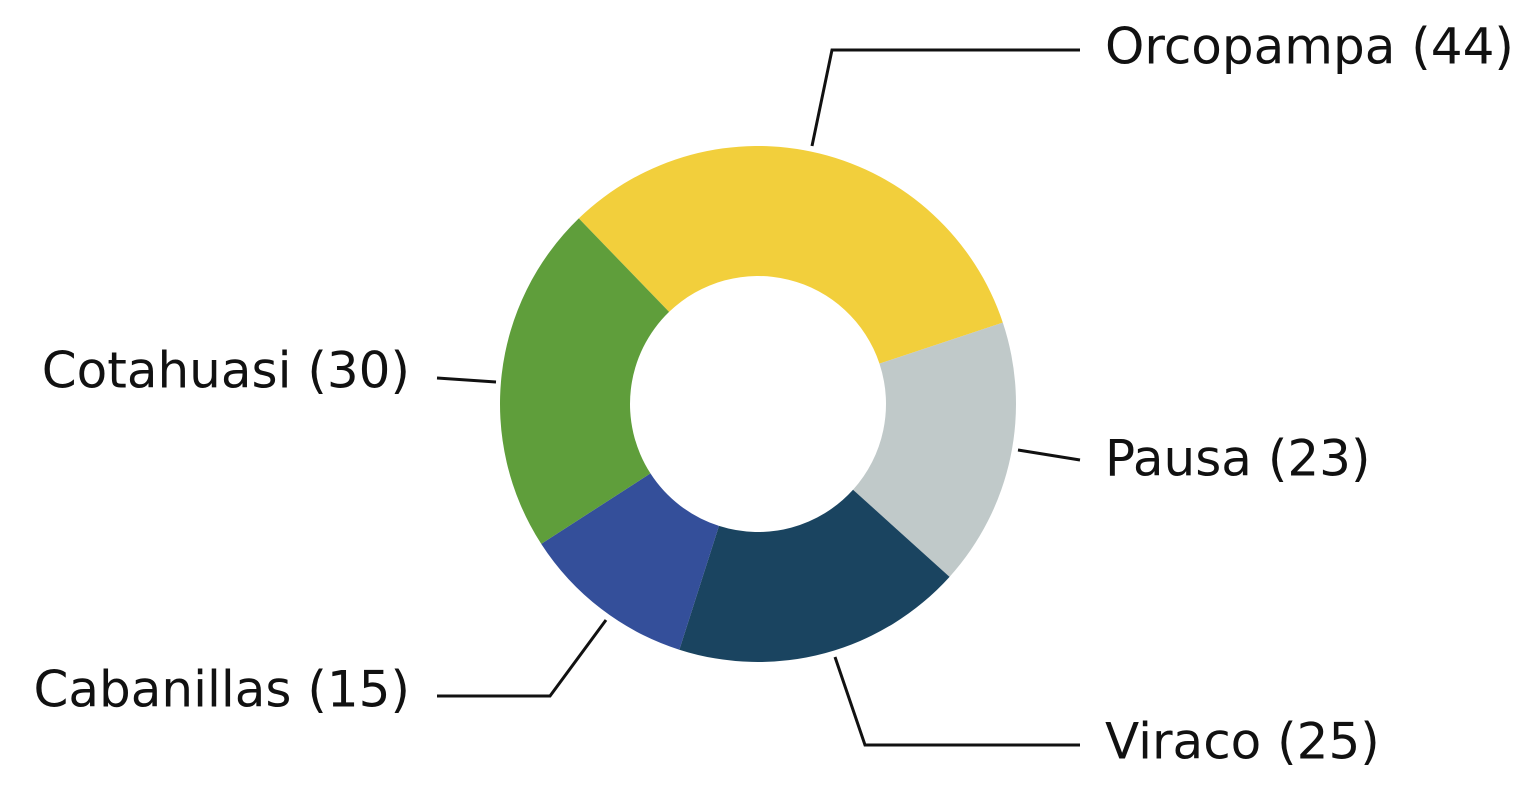  What do you see at coordinates (1242, 742) in the screenshot?
I see `slice-label-viraco: Viraco (25)` at bounding box center [1242, 742].